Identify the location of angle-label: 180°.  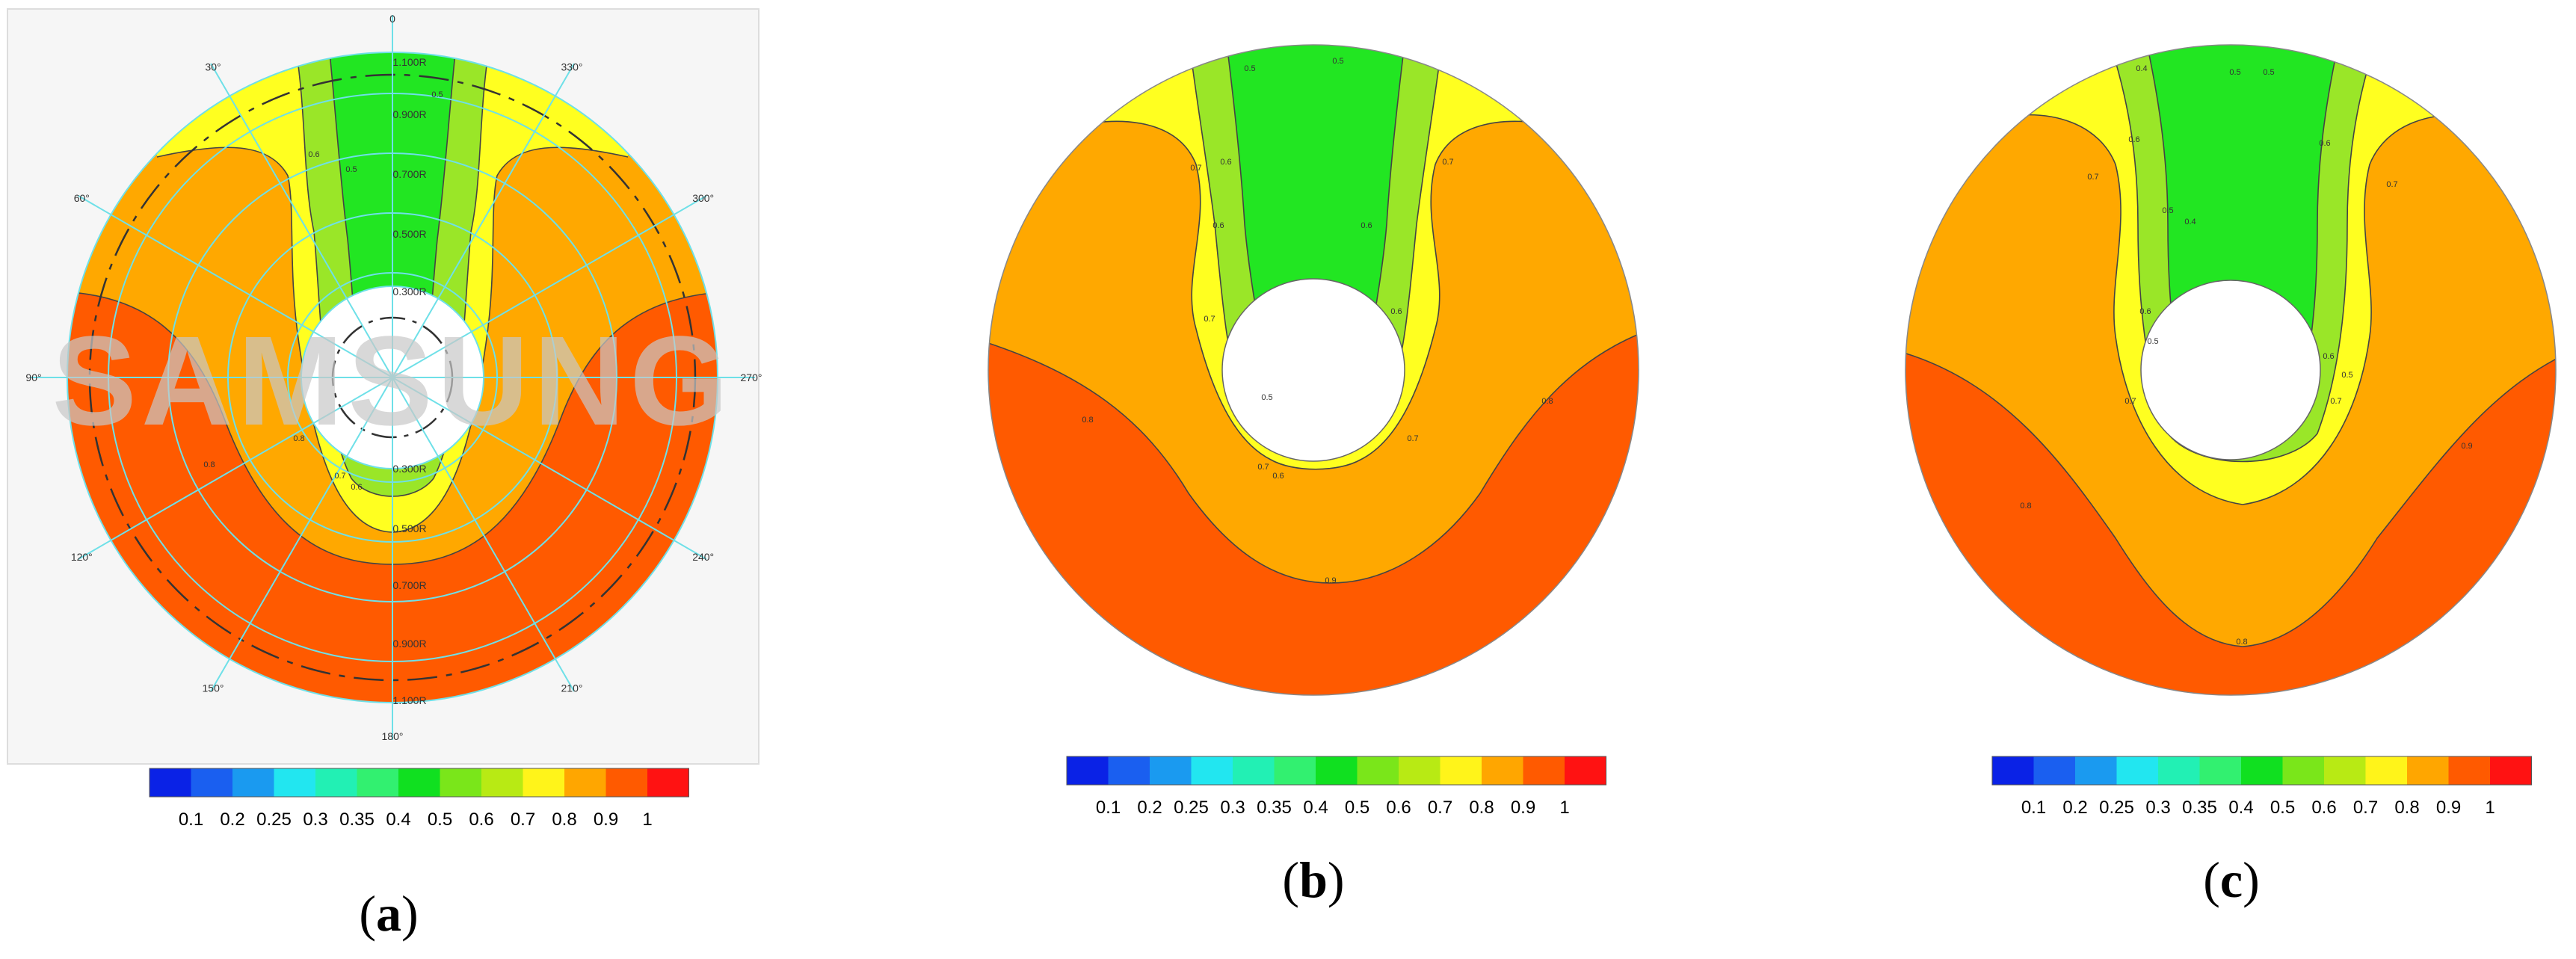
(393, 736).